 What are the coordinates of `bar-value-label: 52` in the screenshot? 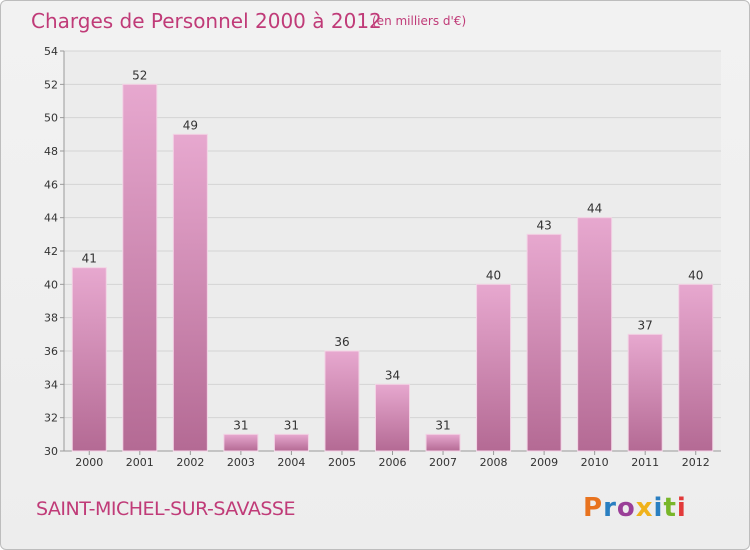 It's located at (139, 75).